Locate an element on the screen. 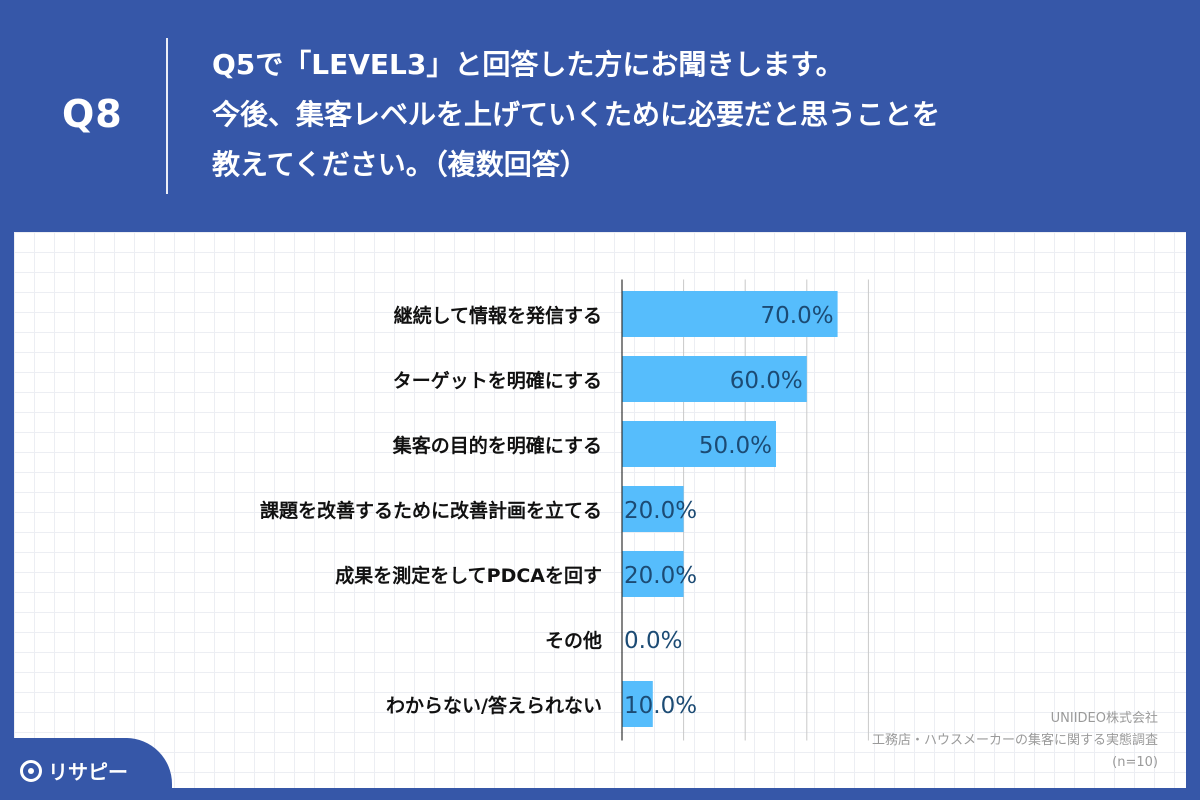  category-label: 集客の目的を明確にする is located at coordinates (497, 445).